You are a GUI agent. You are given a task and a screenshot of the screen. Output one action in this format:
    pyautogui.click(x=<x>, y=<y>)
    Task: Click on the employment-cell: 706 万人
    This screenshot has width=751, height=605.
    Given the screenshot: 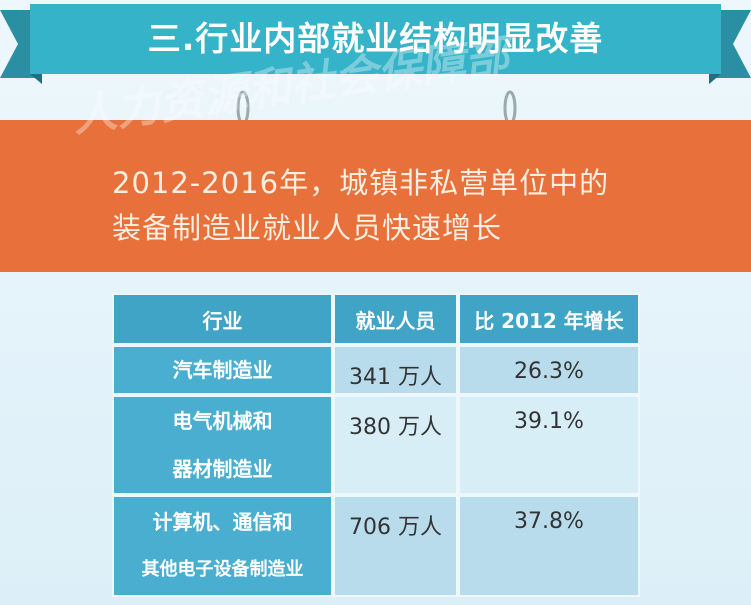 What is the action you would take?
    pyautogui.click(x=395, y=546)
    